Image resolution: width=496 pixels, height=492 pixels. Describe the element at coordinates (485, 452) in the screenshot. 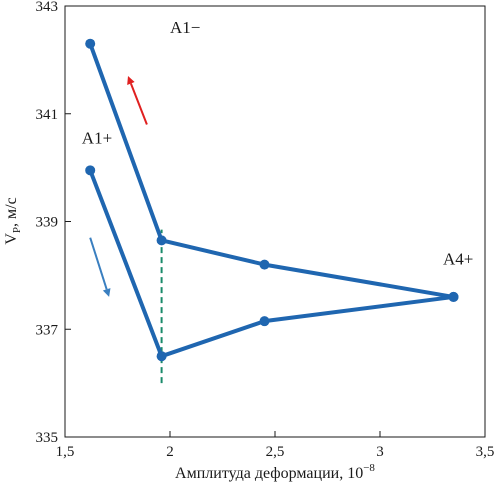

I see `x-tick-label: 3,5` at that location.